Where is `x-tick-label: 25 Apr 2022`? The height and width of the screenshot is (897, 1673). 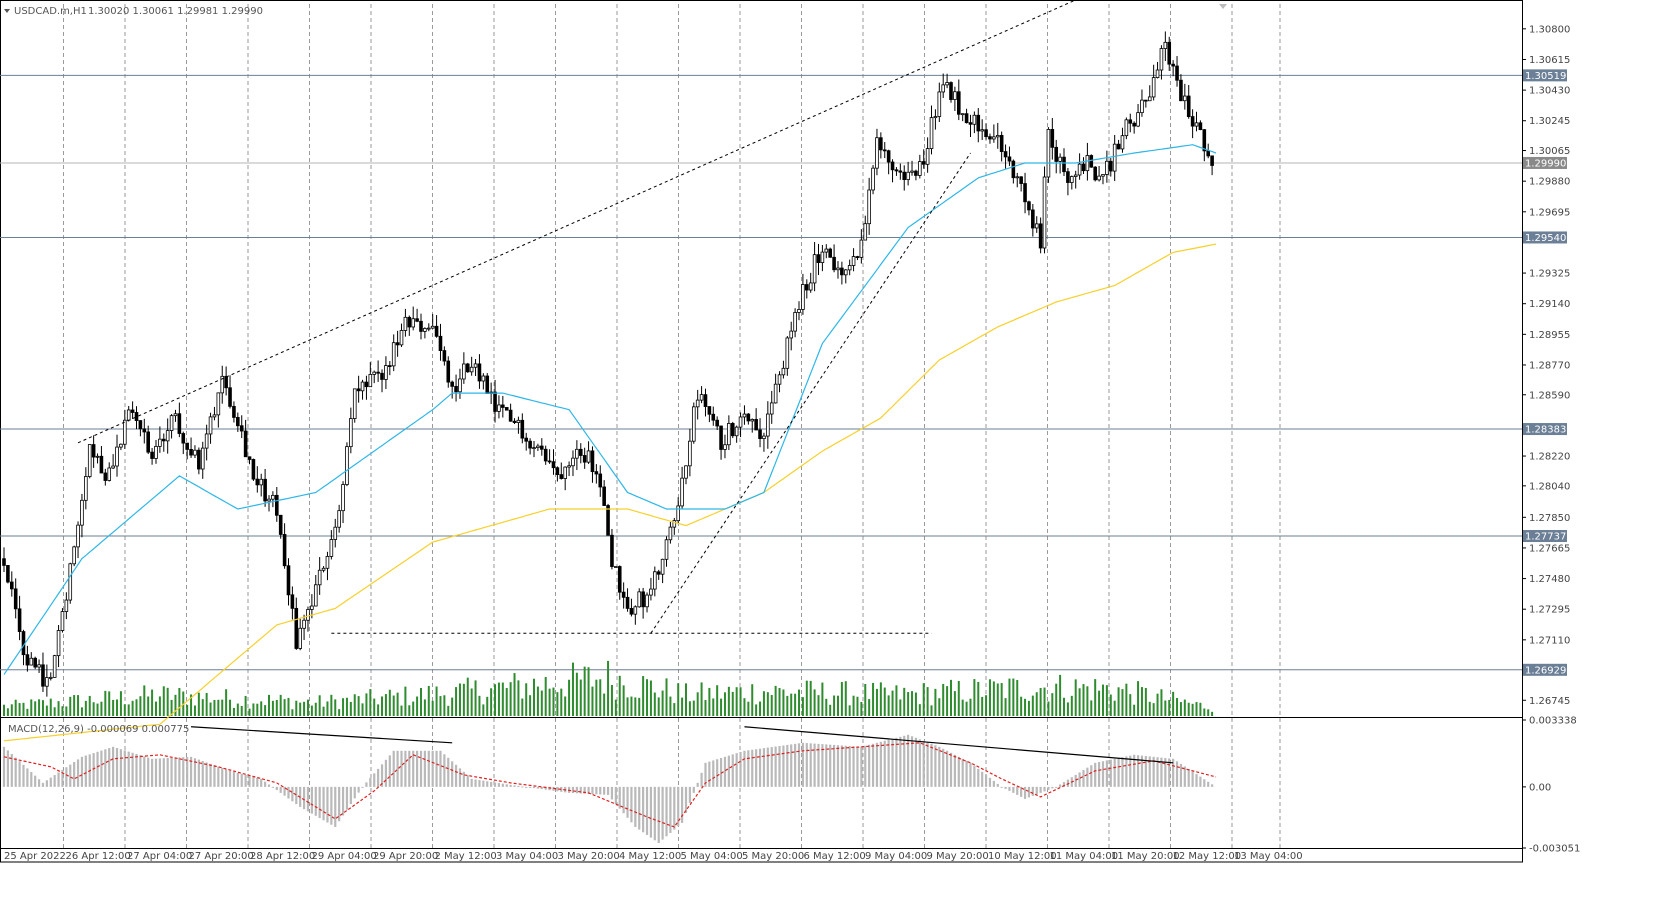 x-tick-label: 25 Apr 2022 is located at coordinates (35, 856).